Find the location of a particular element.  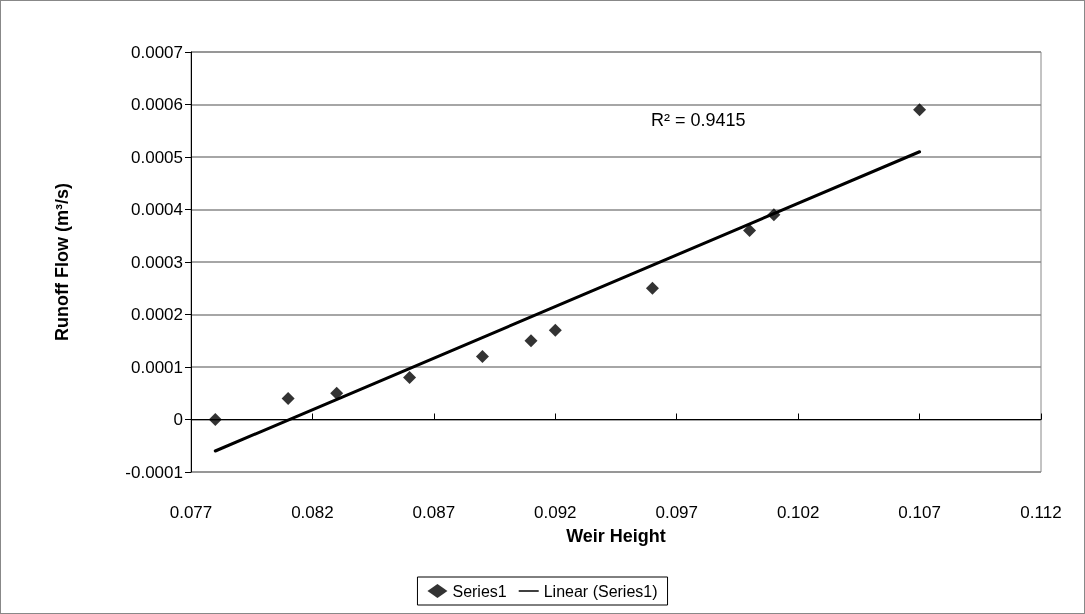

y-tick-label: 0.0003 is located at coordinates (157, 262).